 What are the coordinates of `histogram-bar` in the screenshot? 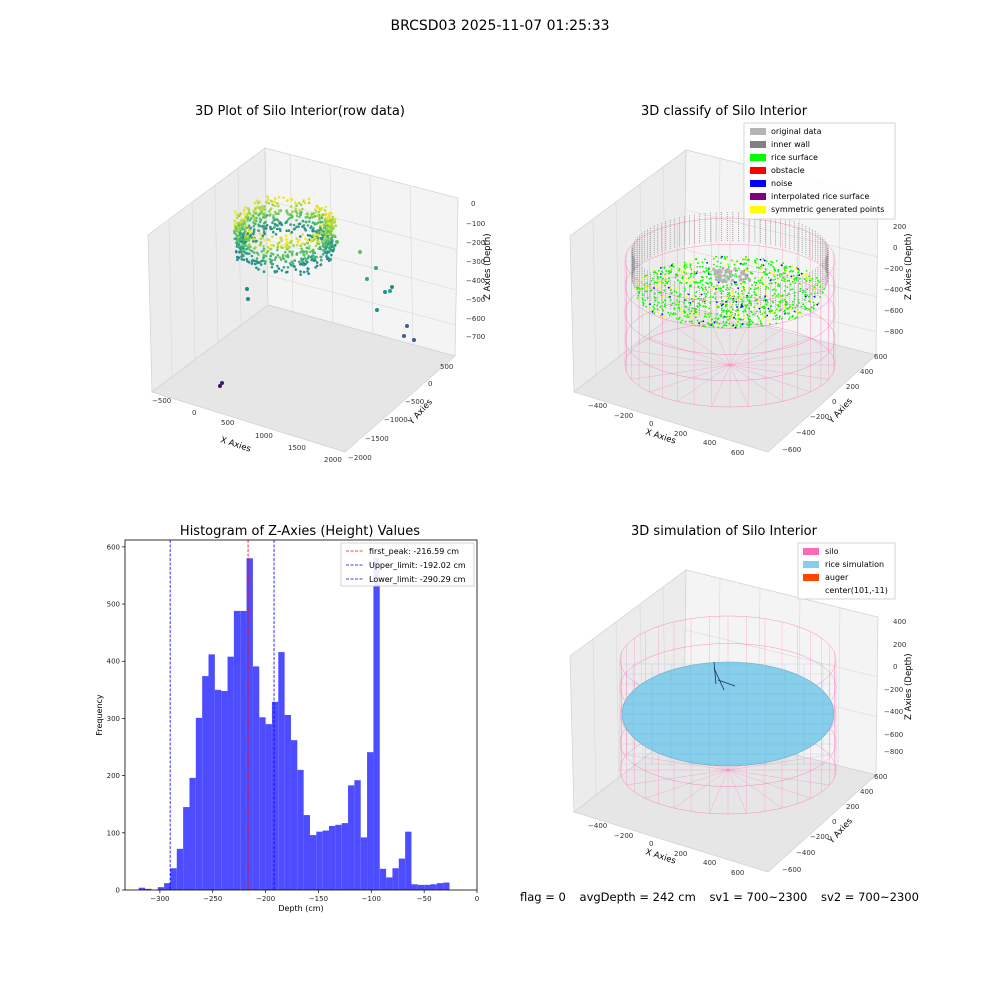 It's located at (224, 790).